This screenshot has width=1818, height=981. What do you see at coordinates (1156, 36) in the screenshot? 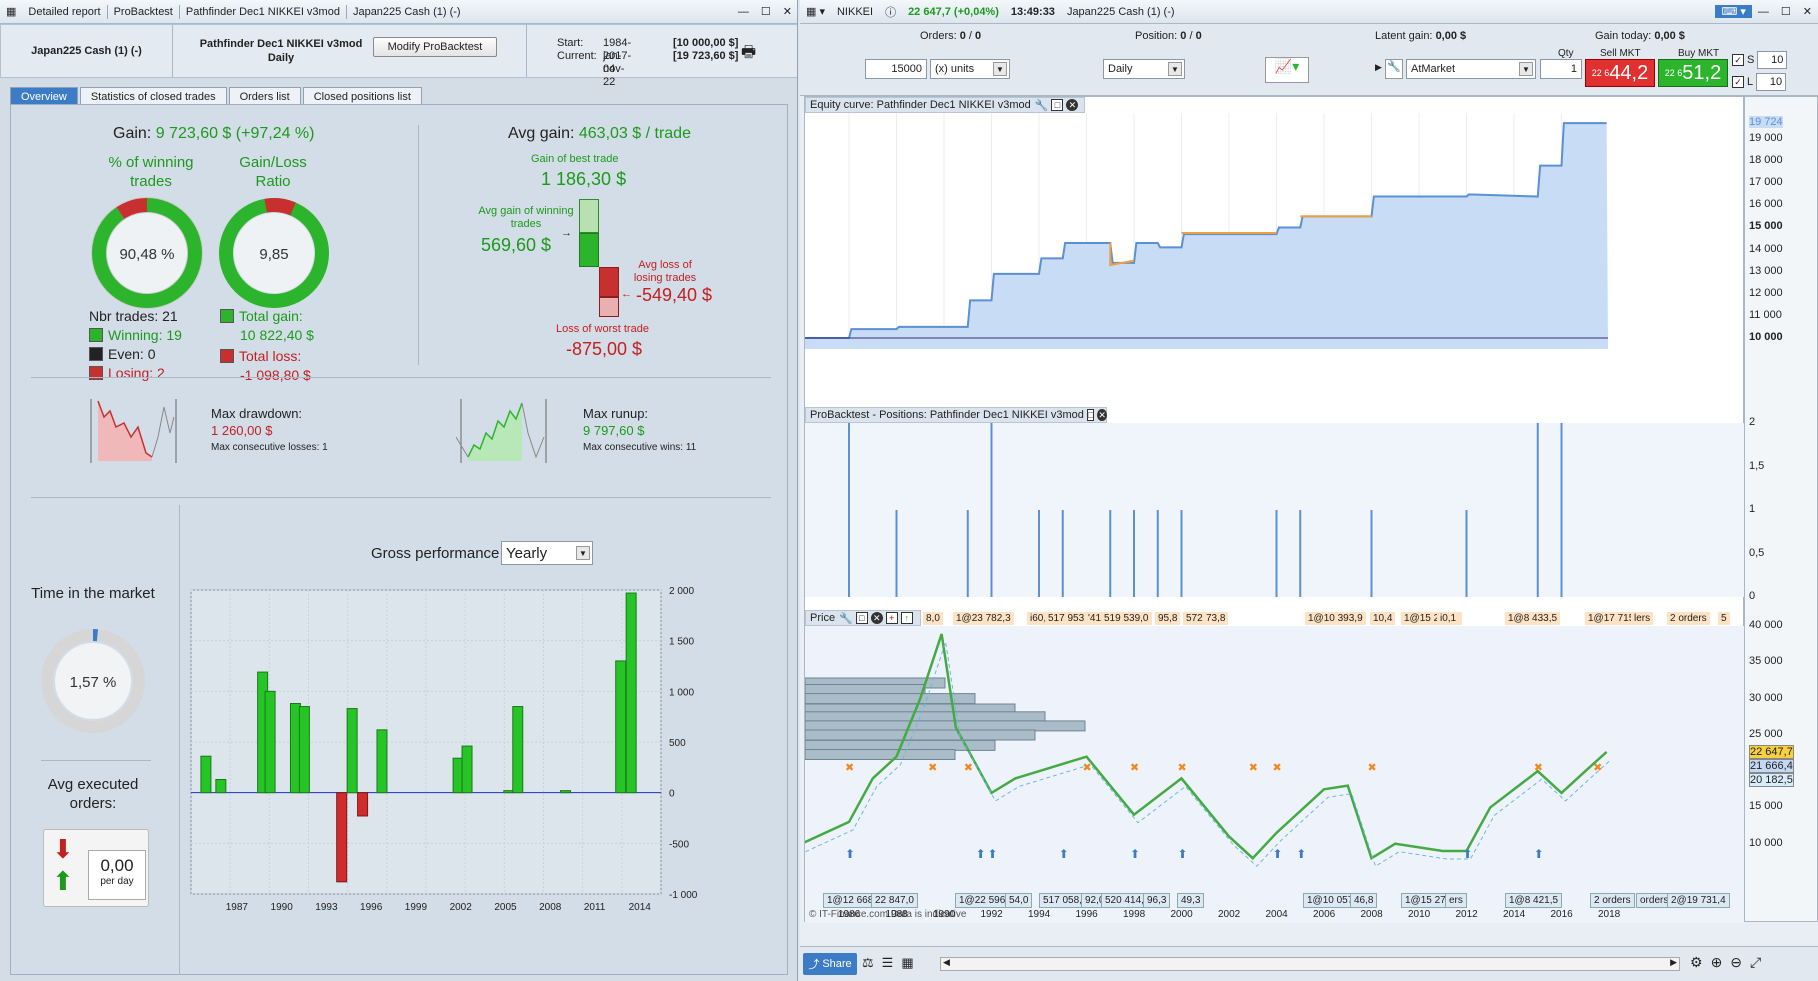
I see `position-label: Position:` at bounding box center [1156, 36].